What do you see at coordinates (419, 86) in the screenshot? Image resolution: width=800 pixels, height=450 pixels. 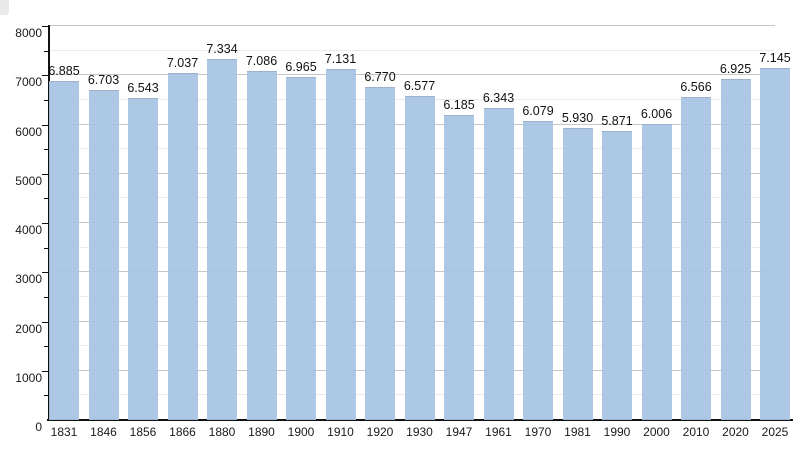 I see `bar-value-label-1930: 6.577` at bounding box center [419, 86].